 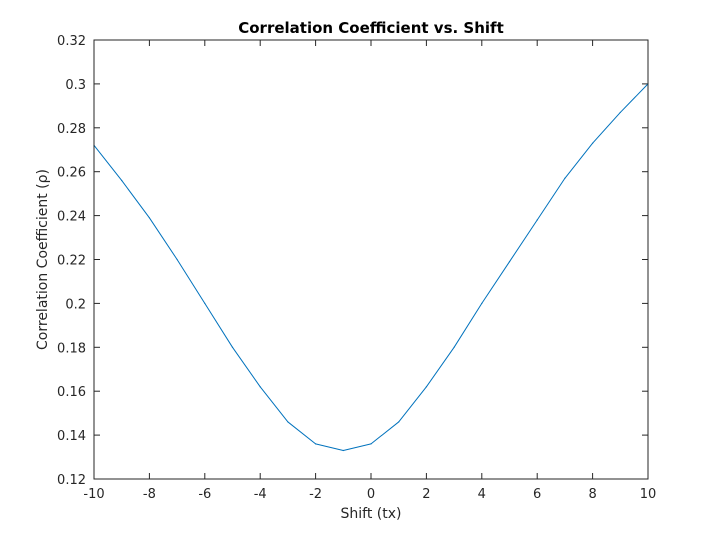 What do you see at coordinates (537, 494) in the screenshot?
I see `x-tick-label: 6` at bounding box center [537, 494].